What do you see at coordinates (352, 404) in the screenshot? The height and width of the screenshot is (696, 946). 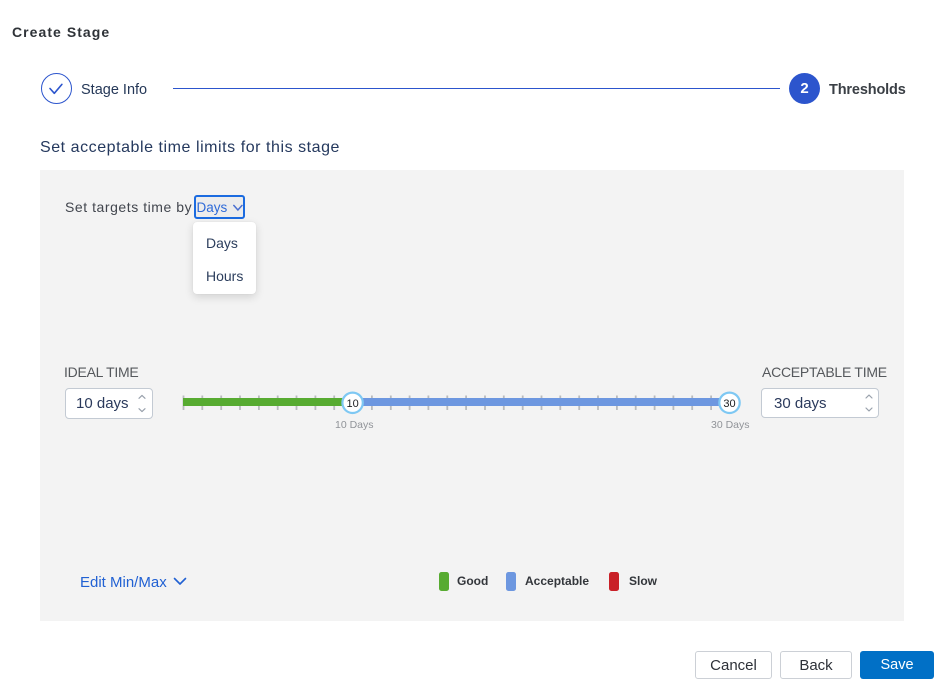 I see `svg-text: 10` at bounding box center [352, 404].